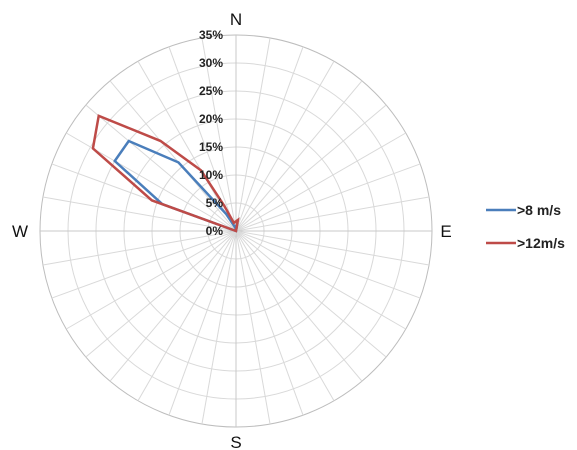 The image size is (577, 450). What do you see at coordinates (539, 210) in the screenshot?
I see `legend-label: >8 m/s` at bounding box center [539, 210].